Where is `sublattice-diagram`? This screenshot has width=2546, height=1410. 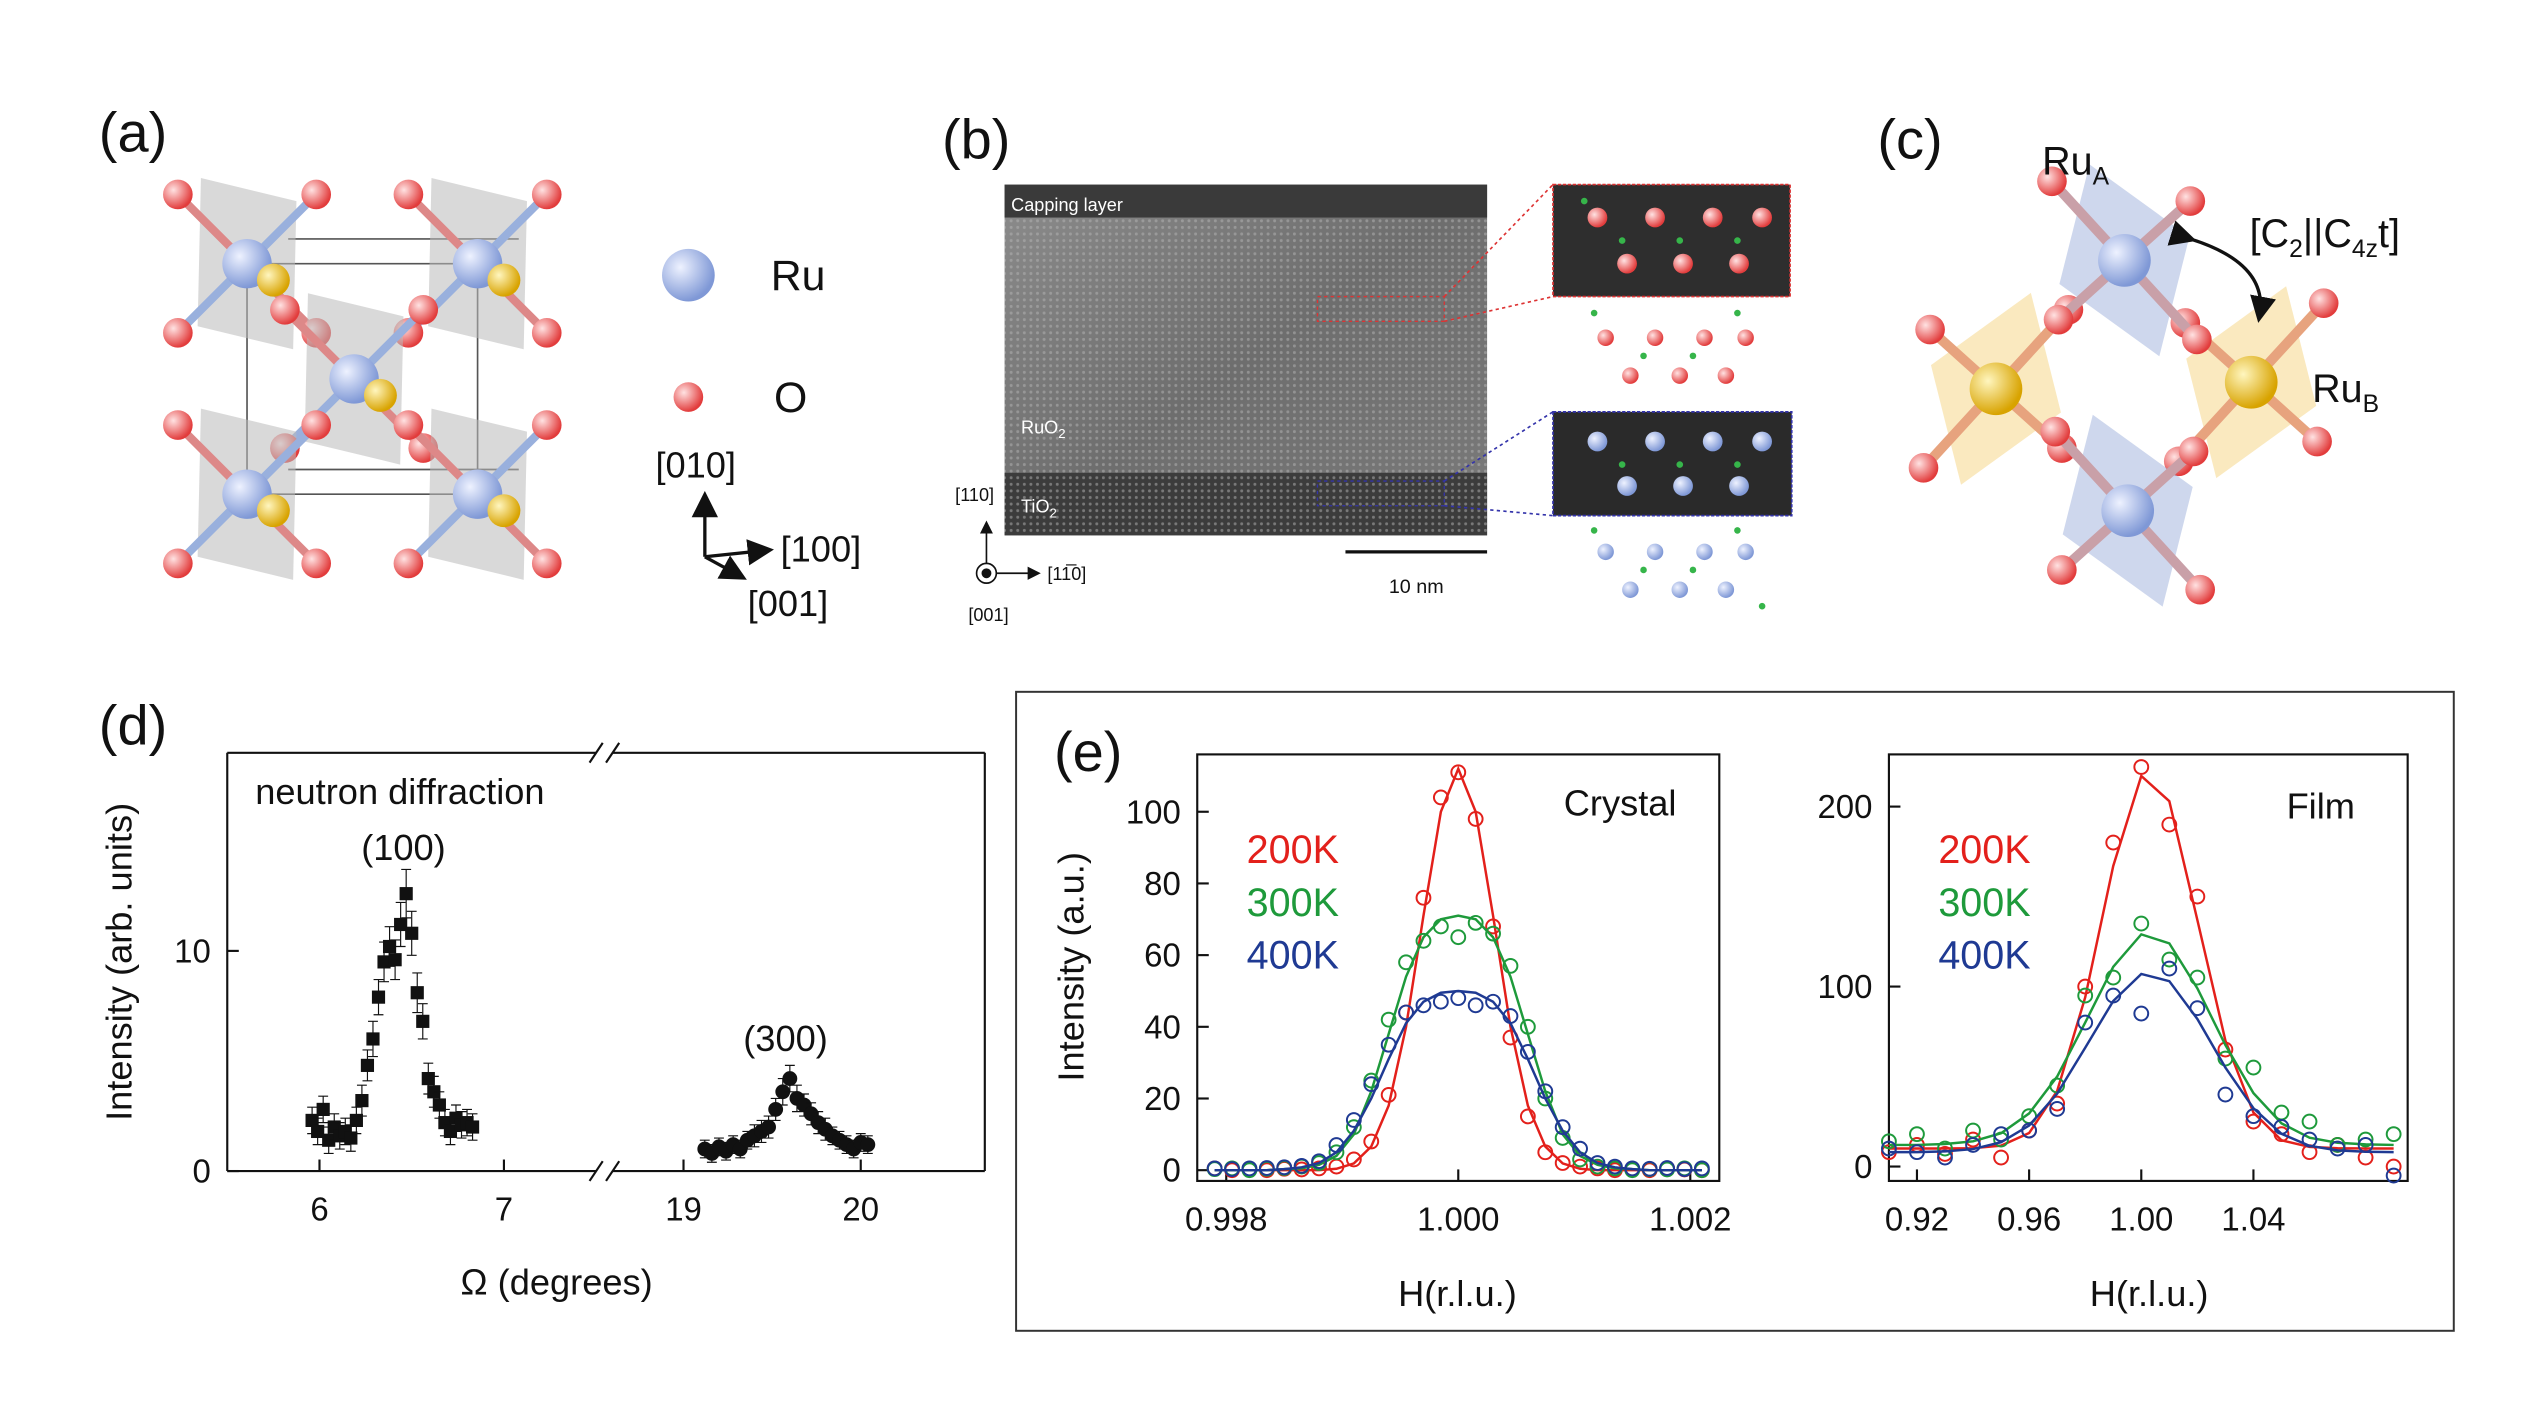
sublattice-diagram is located at coordinates (2123, 386).